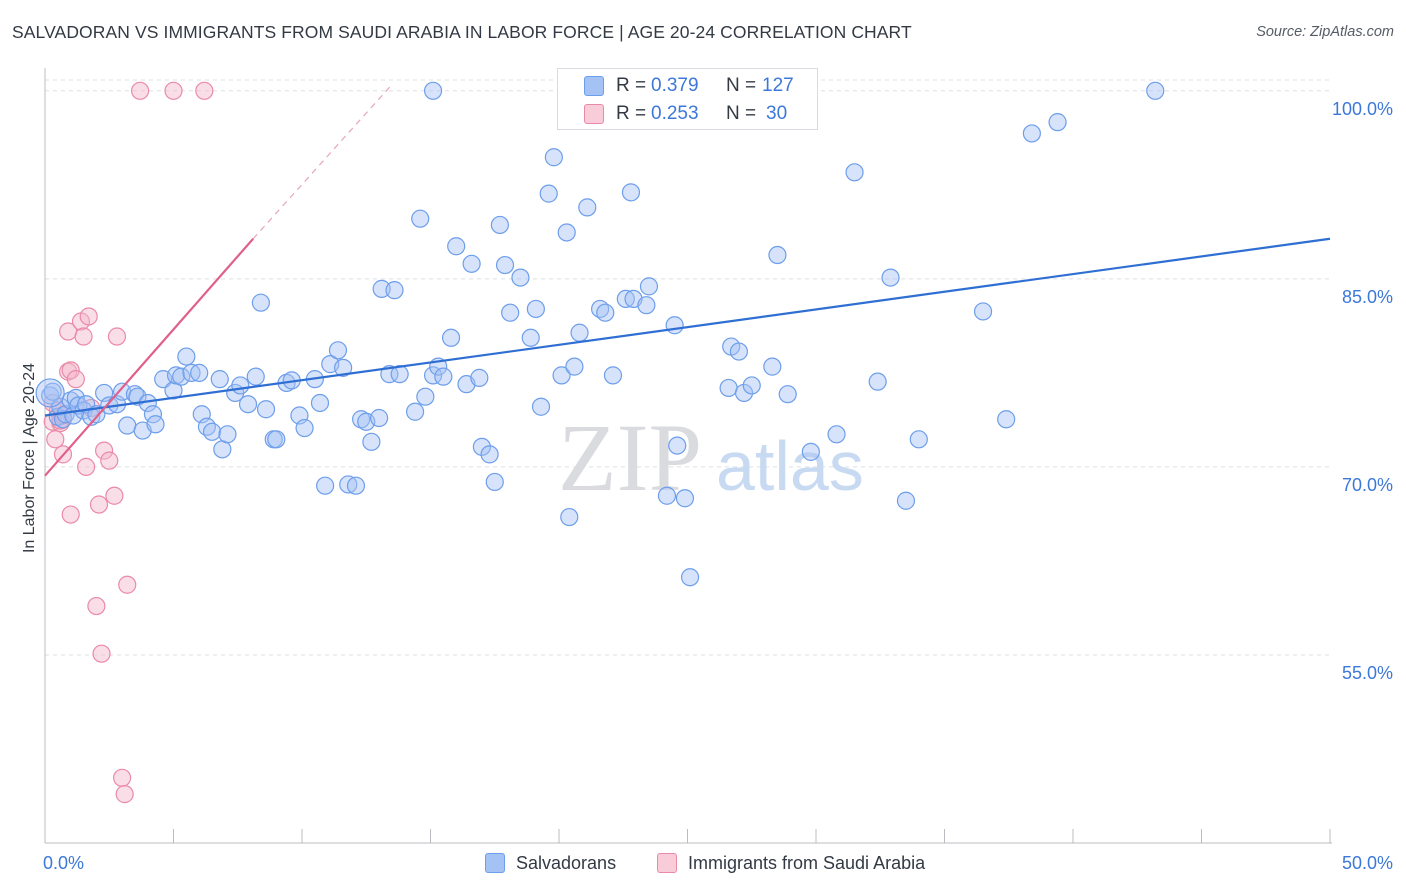 Image resolution: width=1406 pixels, height=892 pixels. What do you see at coordinates (777, 113) in the screenshot?
I see `legend-n-value: 30` at bounding box center [777, 113].